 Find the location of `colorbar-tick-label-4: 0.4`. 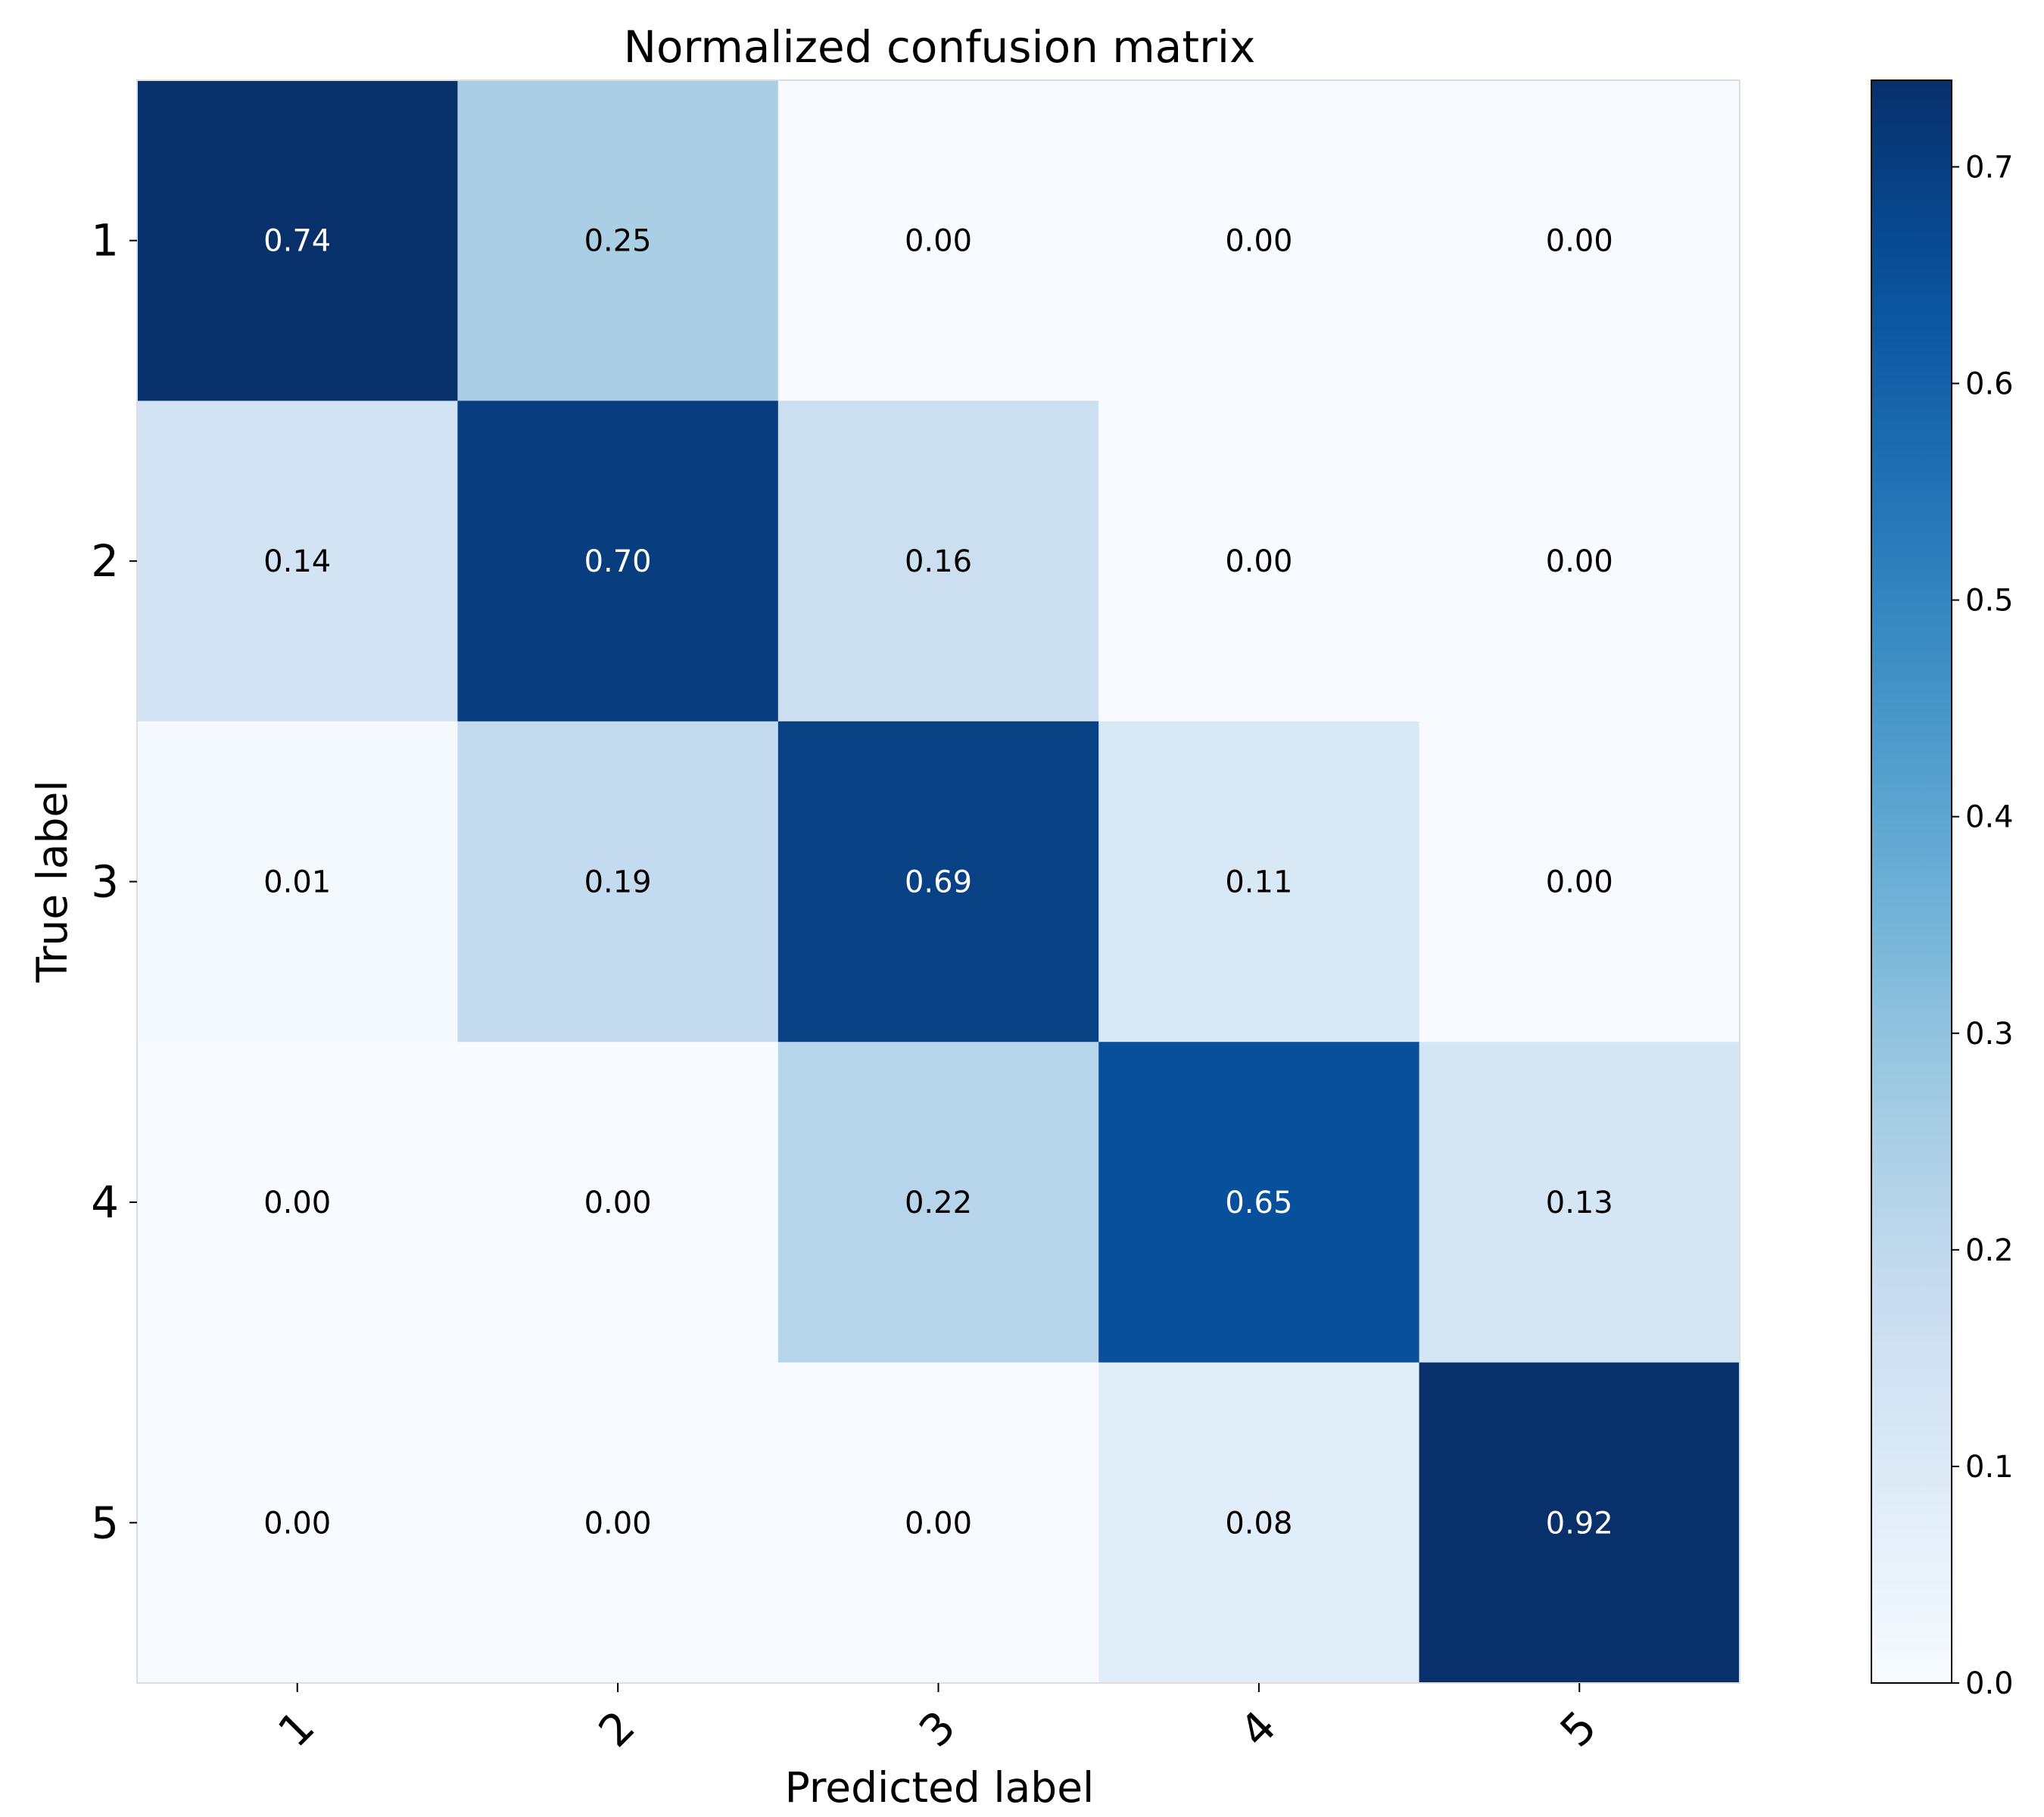

colorbar-tick-label-4: 0.4 is located at coordinates (1989, 818).